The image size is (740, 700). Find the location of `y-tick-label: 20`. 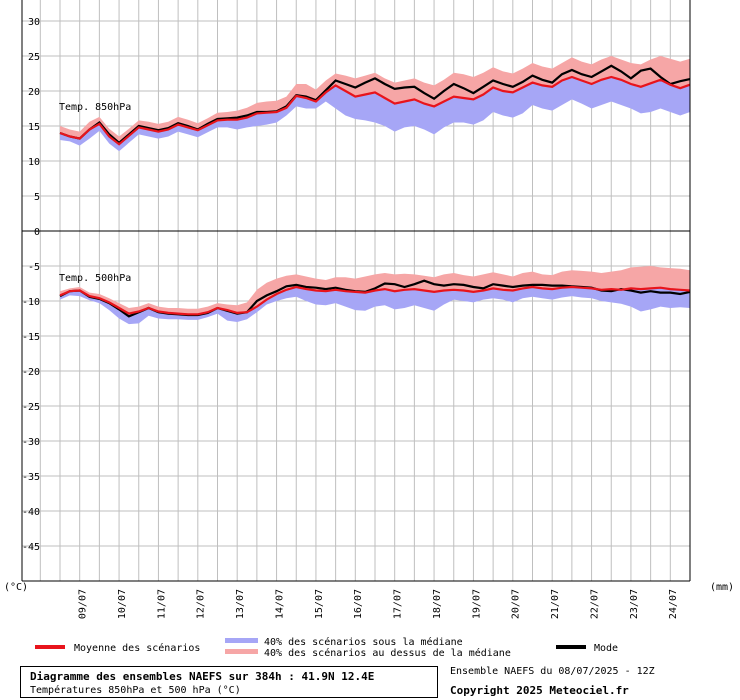

y-tick-label: 20 is located at coordinates (34, 92).